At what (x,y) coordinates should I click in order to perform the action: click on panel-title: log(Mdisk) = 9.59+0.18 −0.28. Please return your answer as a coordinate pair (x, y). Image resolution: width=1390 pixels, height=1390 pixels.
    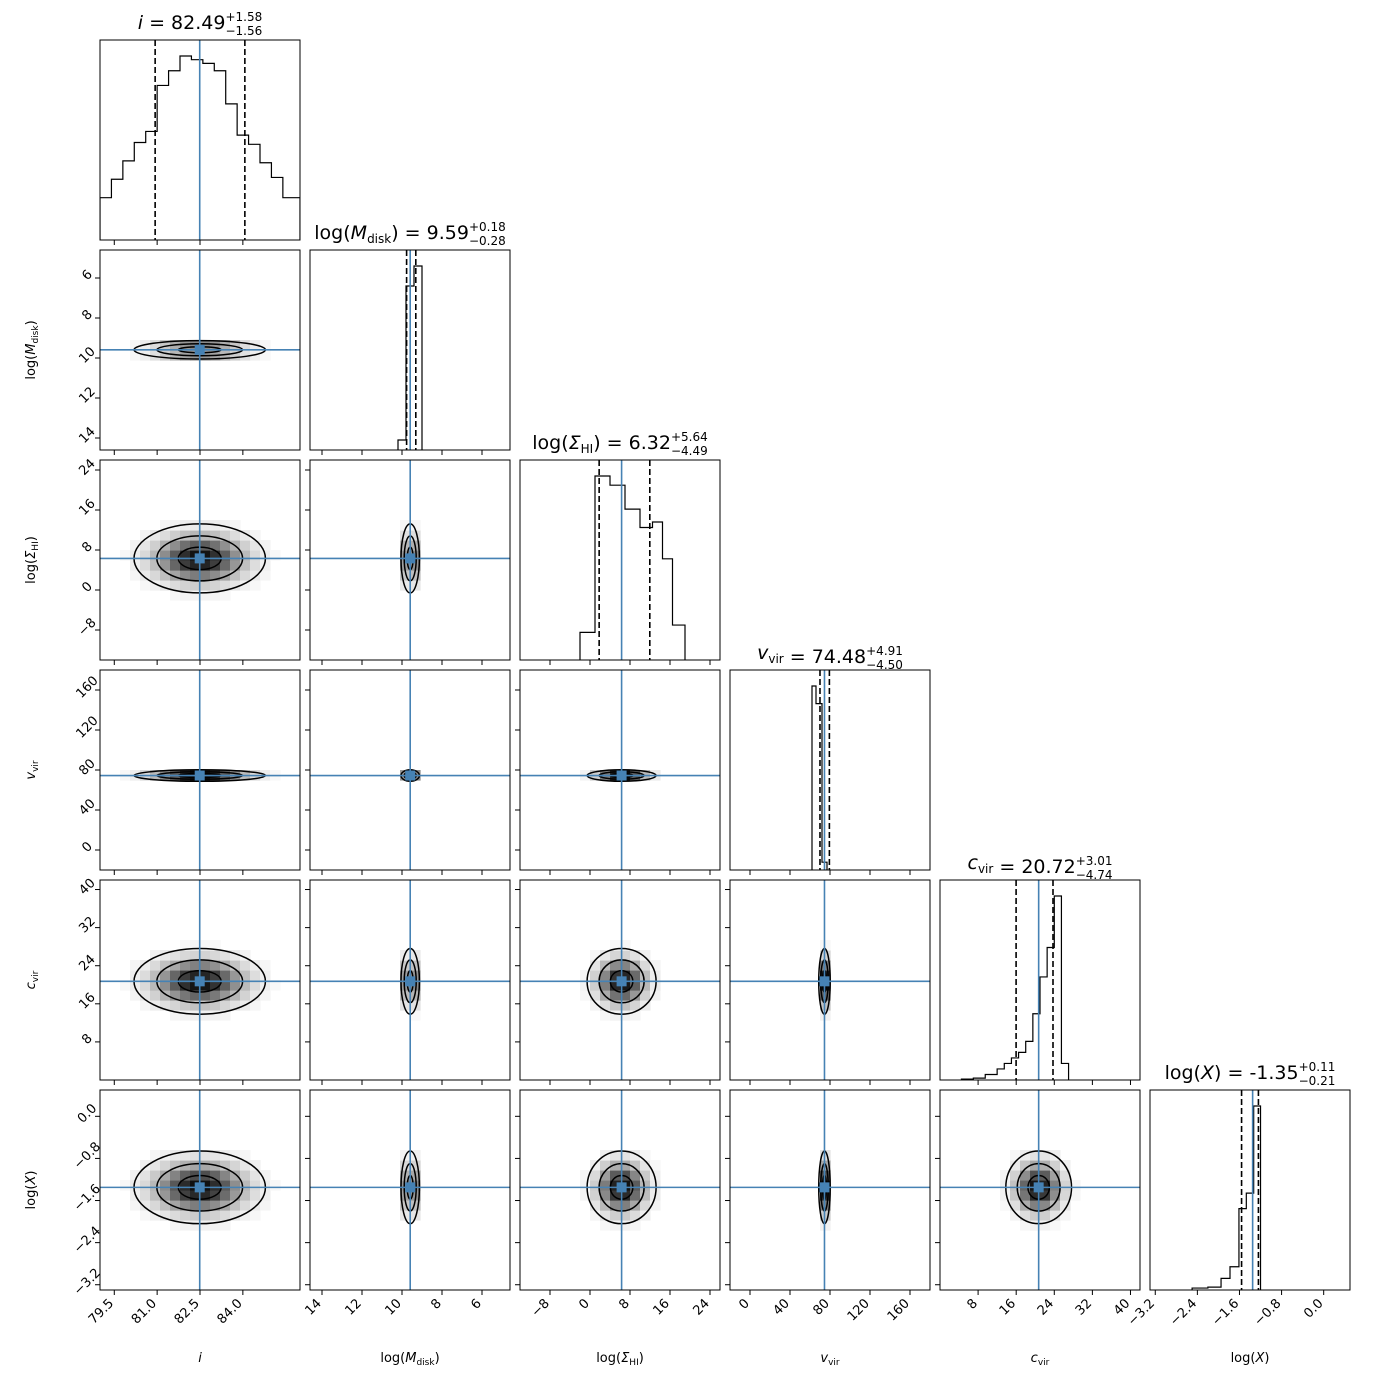
    Looking at the image, I should click on (409, 234).